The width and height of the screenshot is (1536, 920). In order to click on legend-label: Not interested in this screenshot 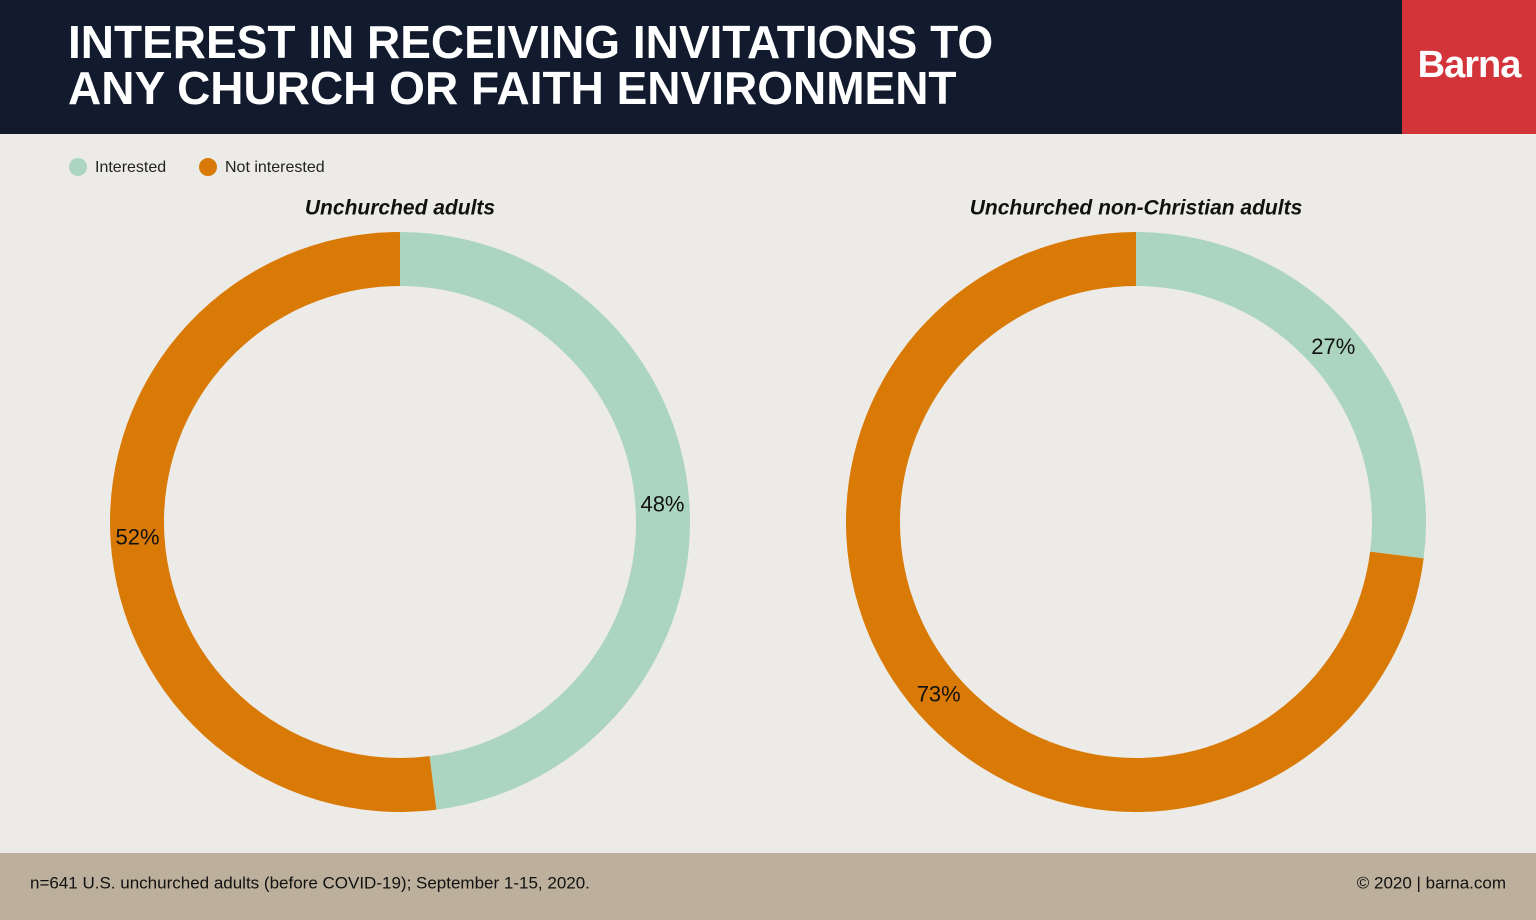, I will do `click(275, 167)`.